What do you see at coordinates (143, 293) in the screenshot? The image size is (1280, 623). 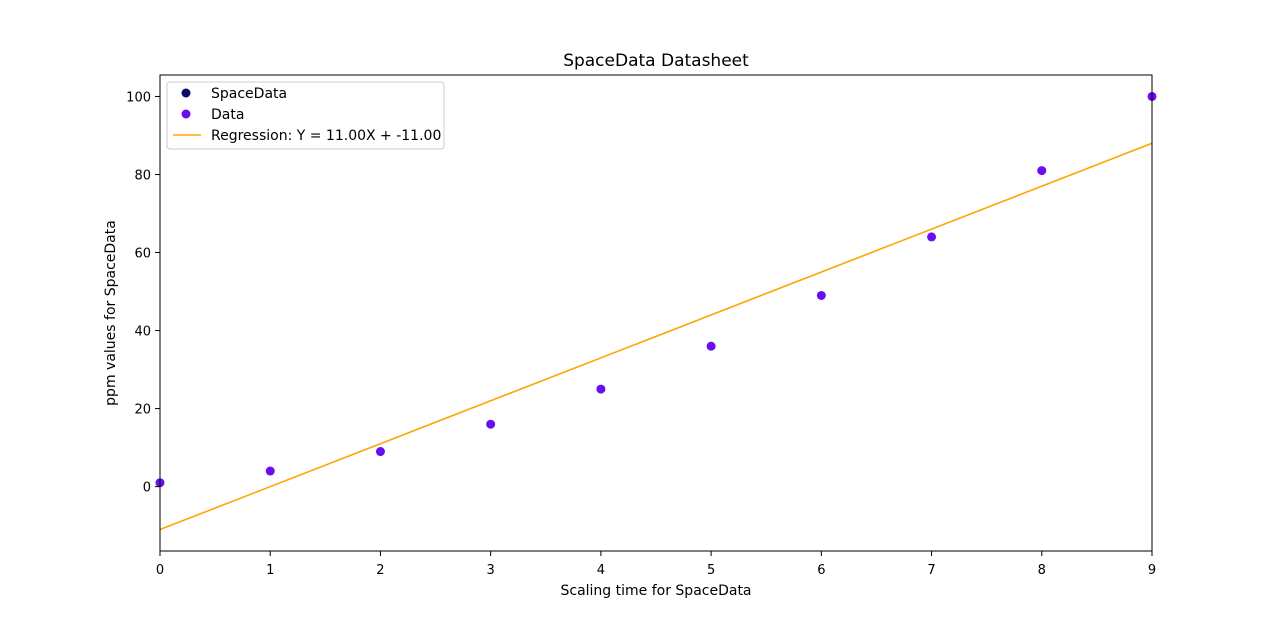 I see `y-axis-ticks: 0 20 40 60 80 100` at bounding box center [143, 293].